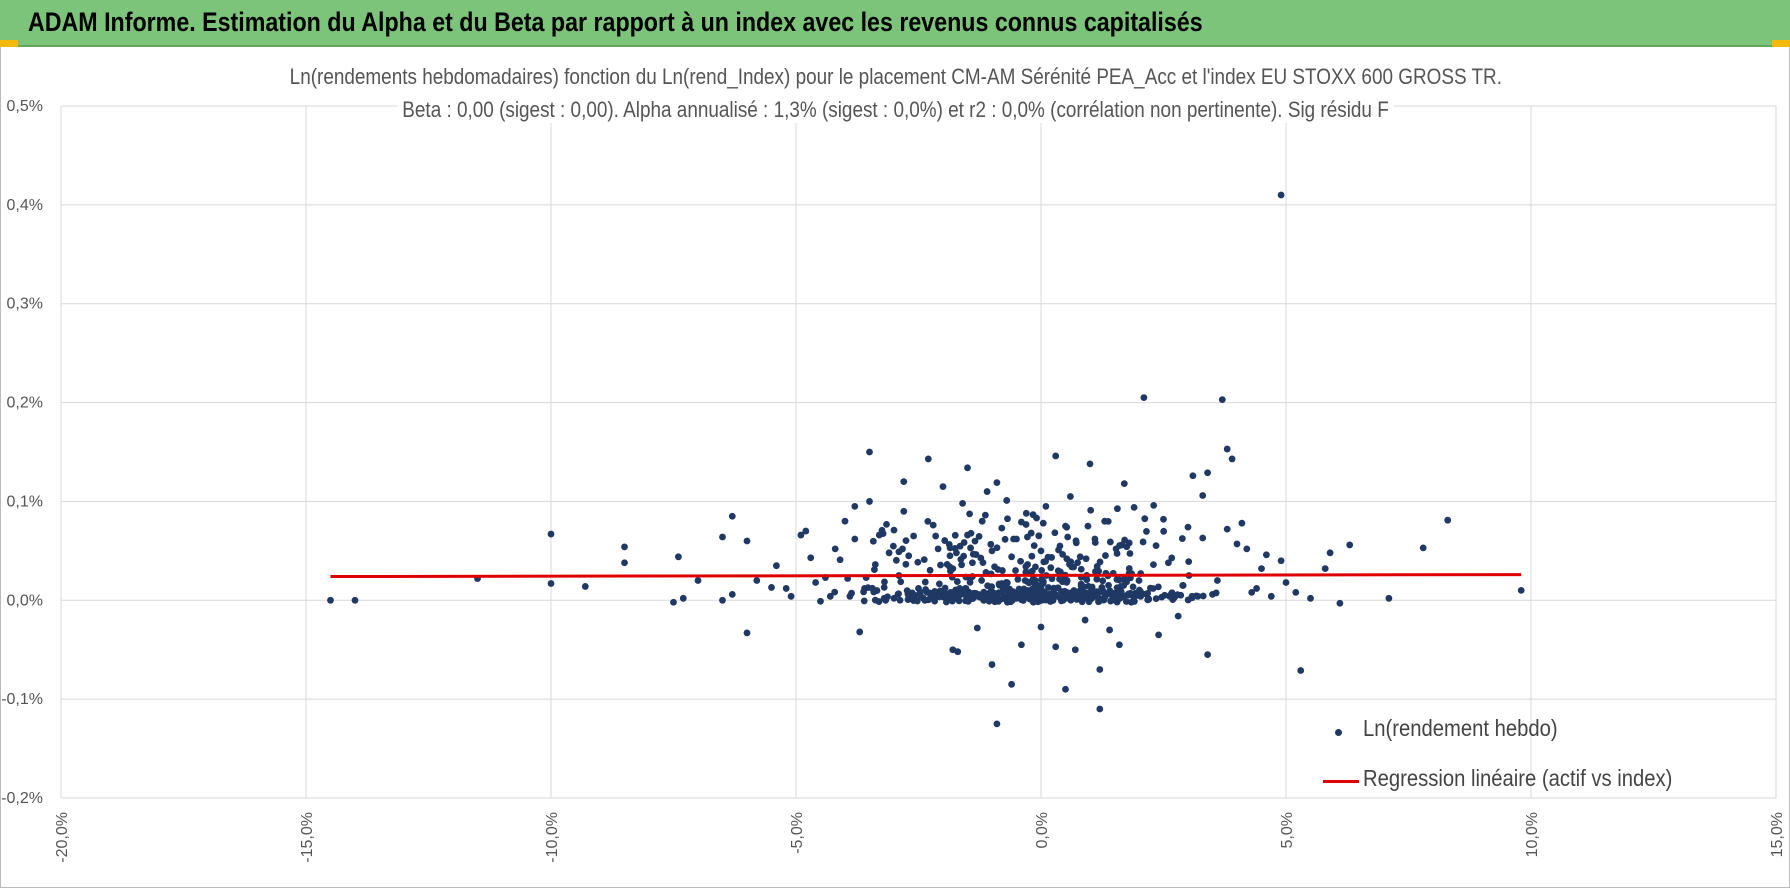 The width and height of the screenshot is (1790, 888). What do you see at coordinates (1460, 728) in the screenshot?
I see `legend-label-points: Ln(rendement hebdo)` at bounding box center [1460, 728].